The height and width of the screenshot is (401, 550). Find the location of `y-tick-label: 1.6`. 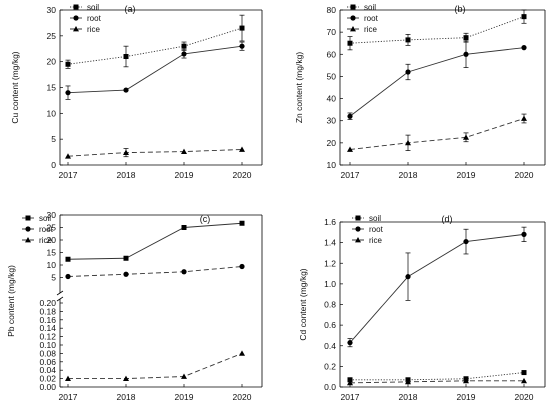

y-tick-label: 1.6 is located at coordinates (330, 222).